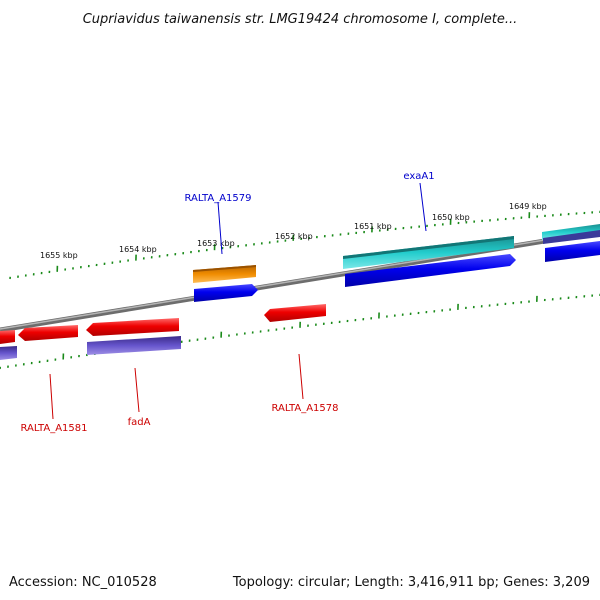 The width and height of the screenshot is (600, 600). What do you see at coordinates (295, 313) in the screenshot?
I see `gene-ralta-a1578` at bounding box center [295, 313].